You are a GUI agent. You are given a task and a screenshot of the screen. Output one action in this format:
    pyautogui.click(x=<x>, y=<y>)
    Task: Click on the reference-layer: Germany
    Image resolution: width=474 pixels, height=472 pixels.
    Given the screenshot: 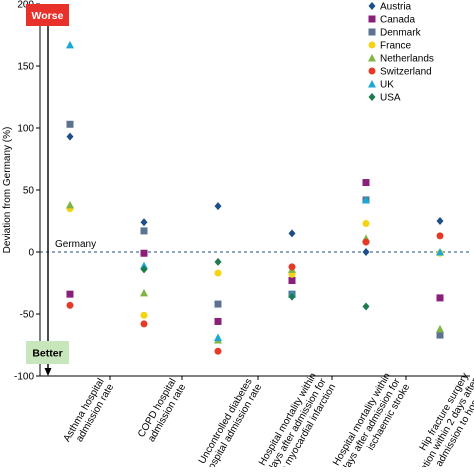 What is the action you would take?
    pyautogui.click(x=255, y=246)
    